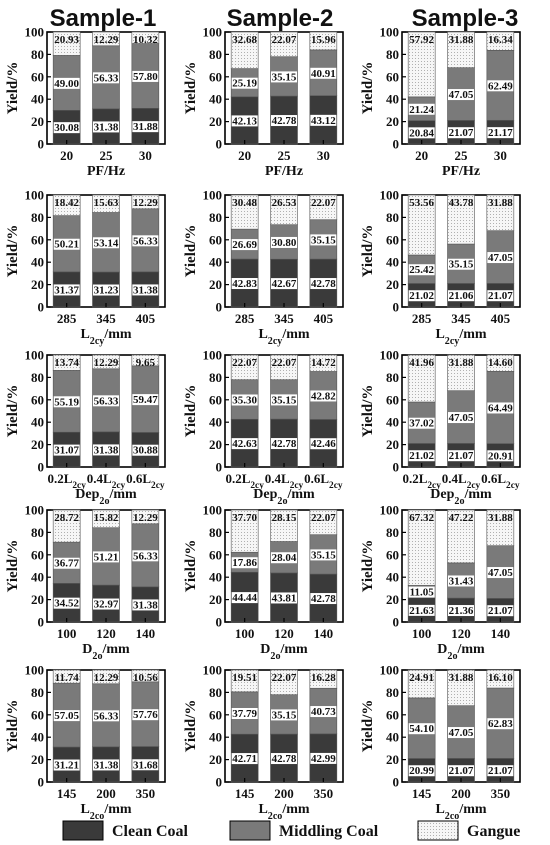 The width and height of the screenshot is (550, 845). What do you see at coordinates (421, 518) in the screenshot?
I see `data-label-gangue: 67.32` at bounding box center [421, 518].